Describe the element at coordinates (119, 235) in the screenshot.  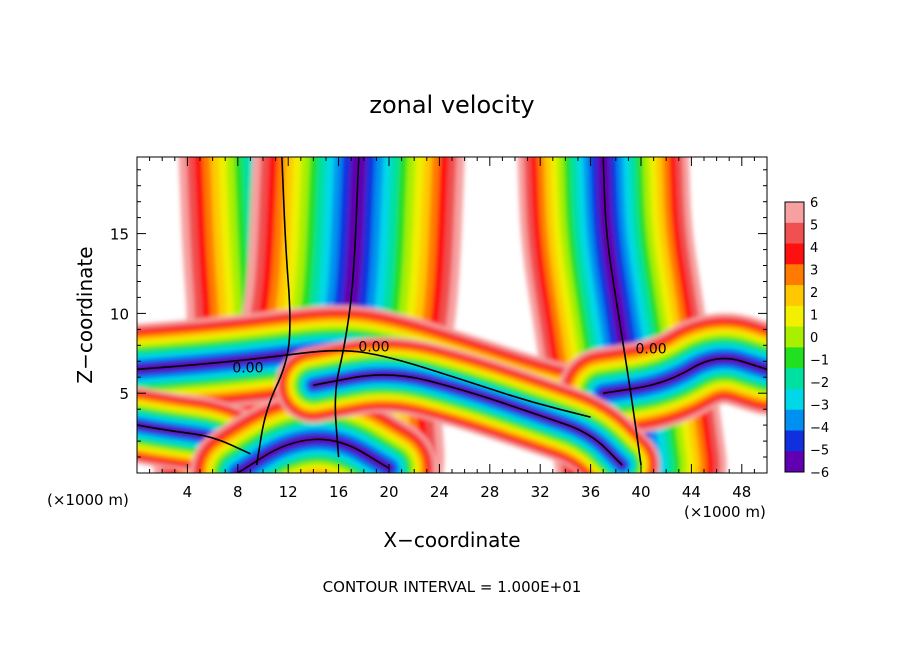
I see `y-tick-label: 15` at that location.